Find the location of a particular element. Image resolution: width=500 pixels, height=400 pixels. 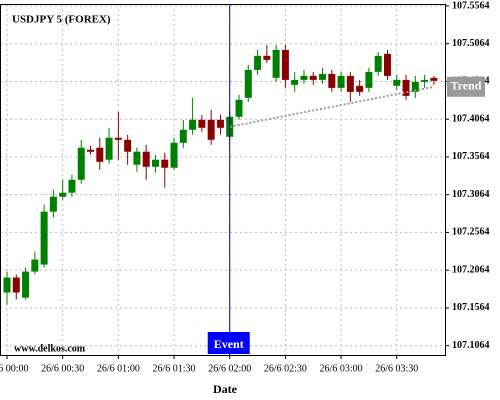

event-box is located at coordinates (228, 343).